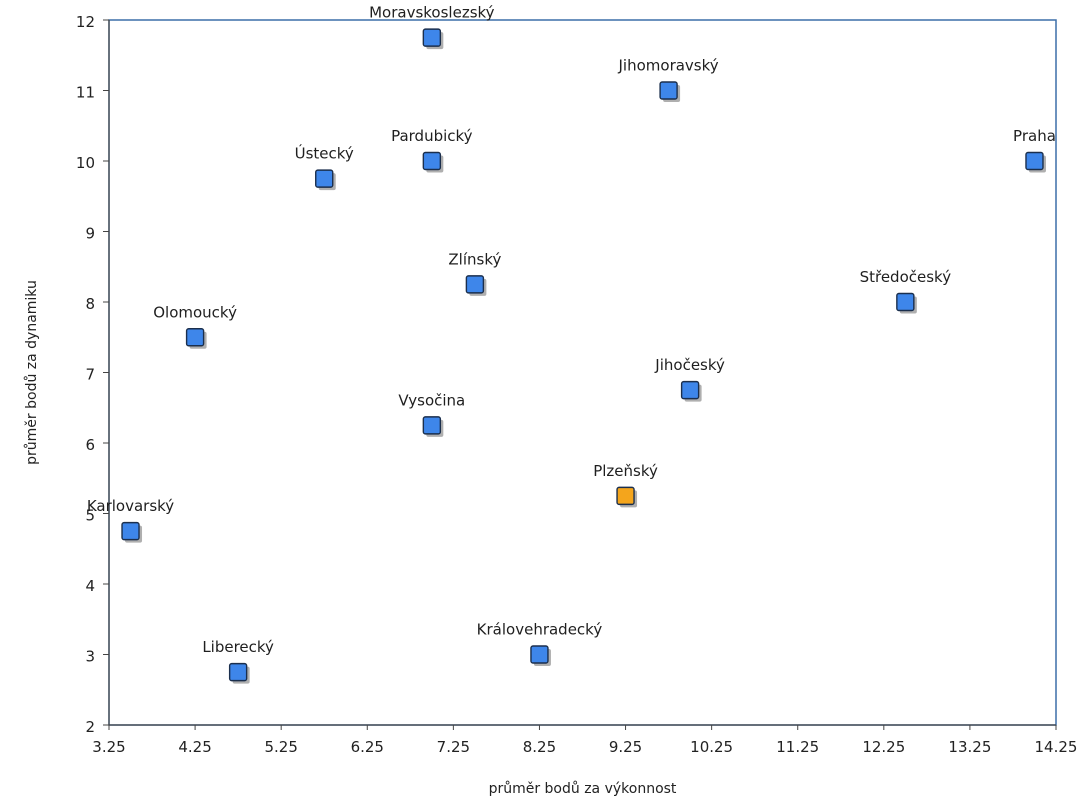  I want to click on x-tick-label: 3.25, so click(108, 747).